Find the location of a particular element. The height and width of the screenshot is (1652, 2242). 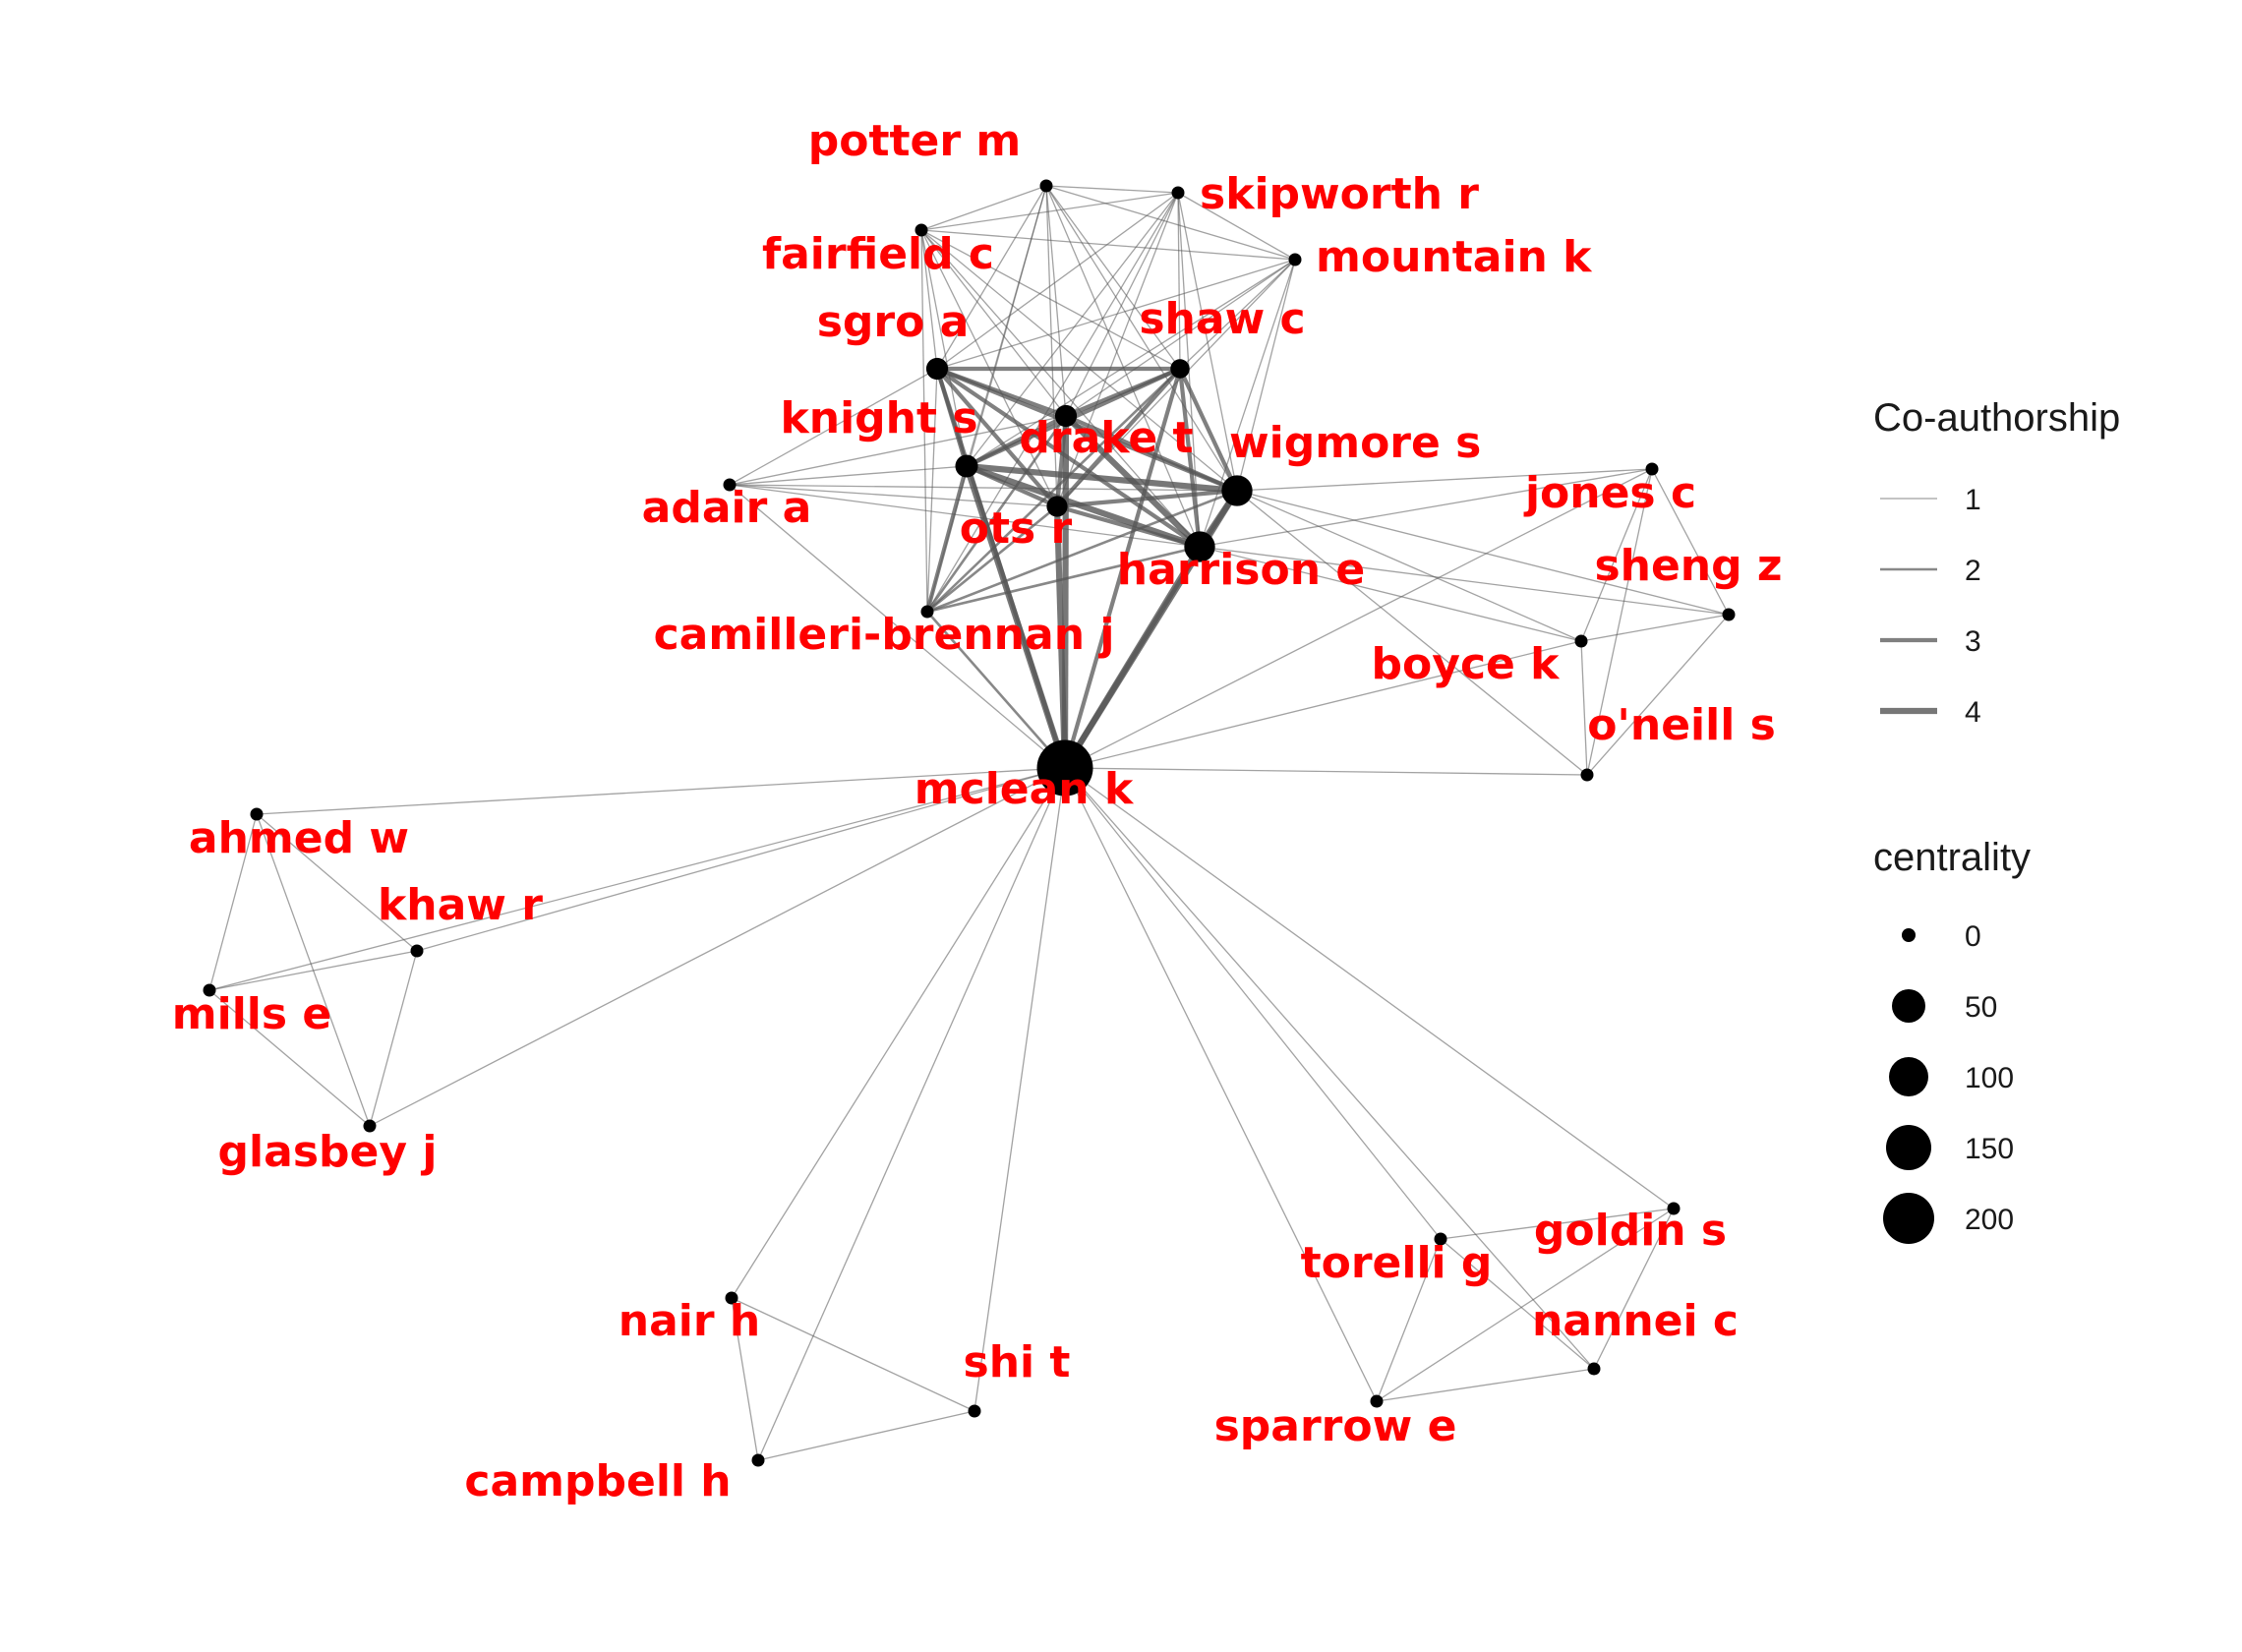

edge-sgro-a-adair-a is located at coordinates (833, 427).